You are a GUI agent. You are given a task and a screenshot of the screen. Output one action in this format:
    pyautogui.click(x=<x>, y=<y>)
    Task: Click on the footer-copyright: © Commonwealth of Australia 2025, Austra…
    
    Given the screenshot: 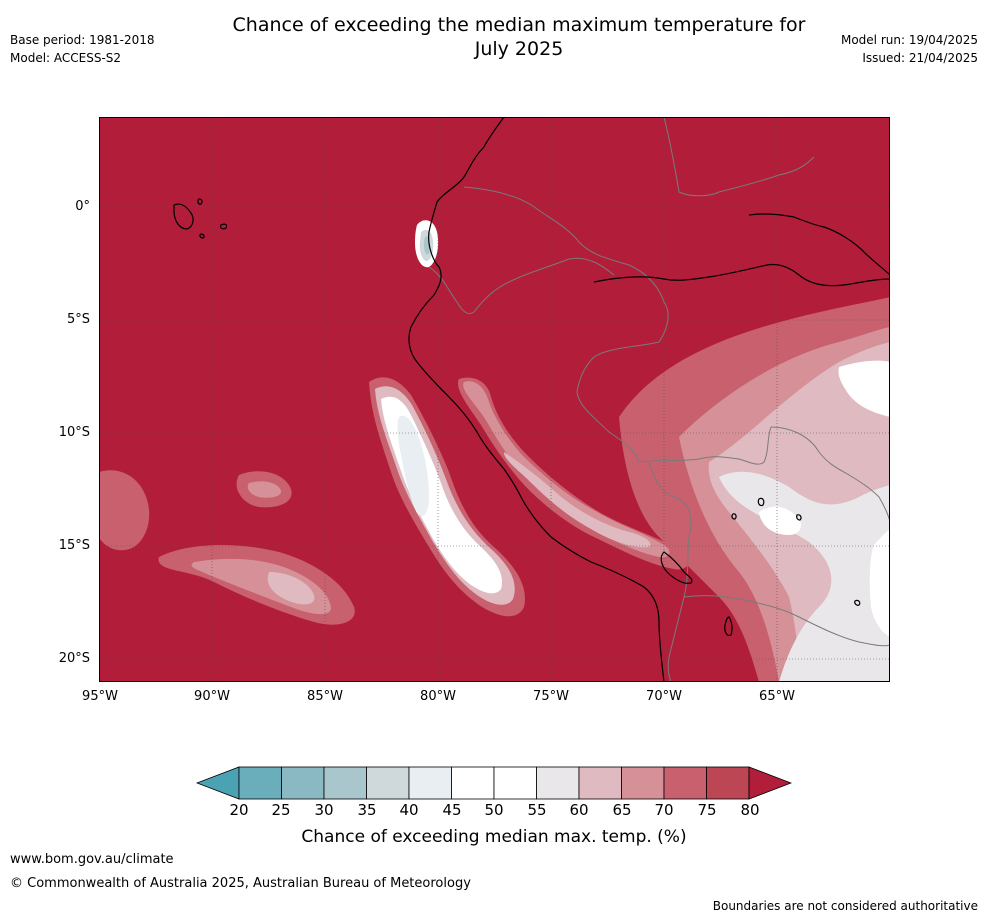 What is the action you would take?
    pyautogui.click(x=240, y=883)
    